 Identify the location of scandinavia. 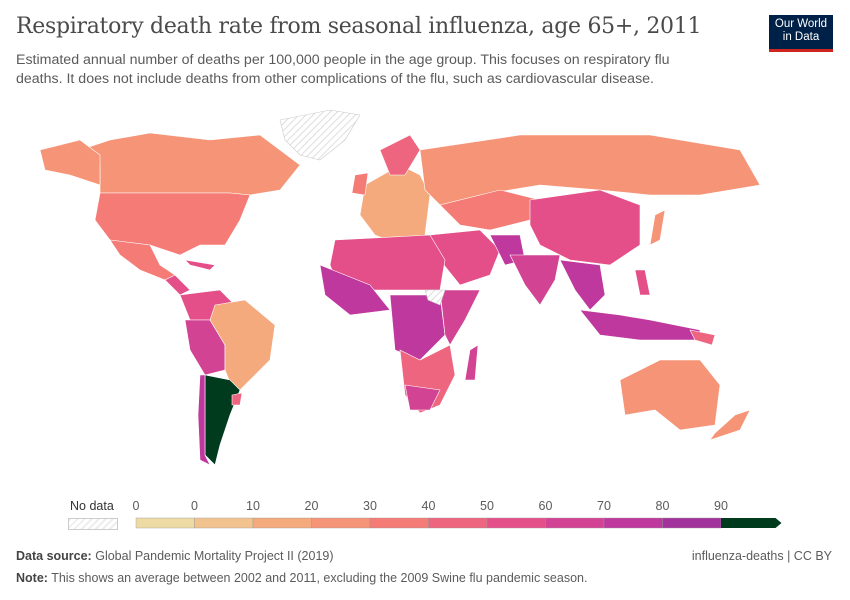
(400, 155).